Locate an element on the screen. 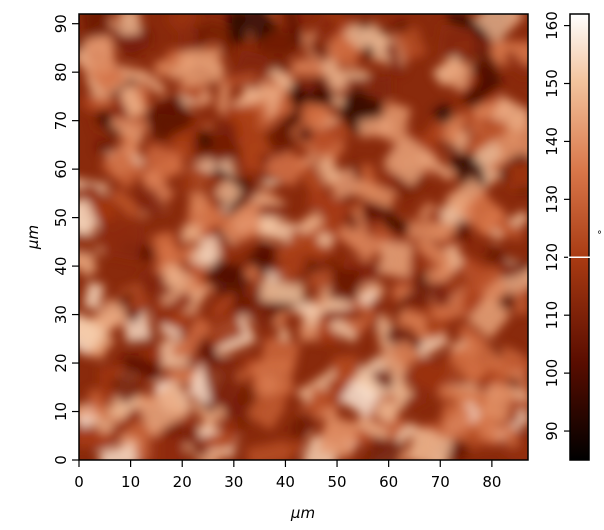 The image size is (604, 530). y-axis: 0 10 20 30 40 50 60 70 80 90 is located at coordinates (65, 239).